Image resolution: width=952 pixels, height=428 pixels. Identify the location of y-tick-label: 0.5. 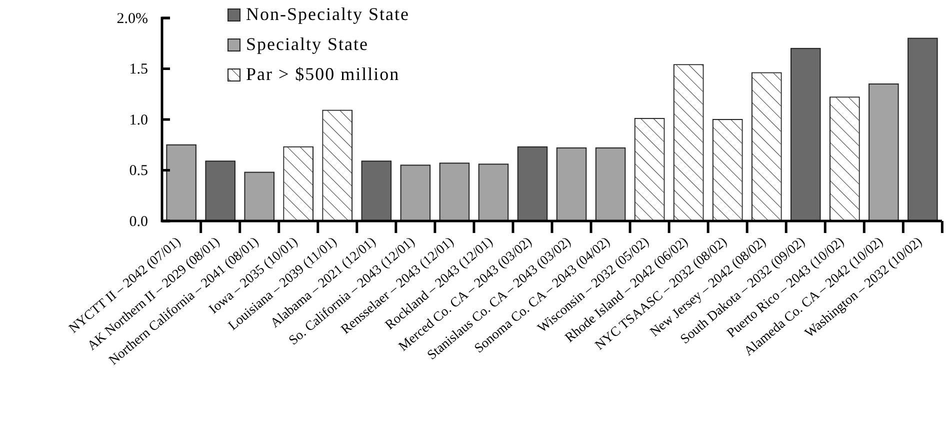
(138, 171).